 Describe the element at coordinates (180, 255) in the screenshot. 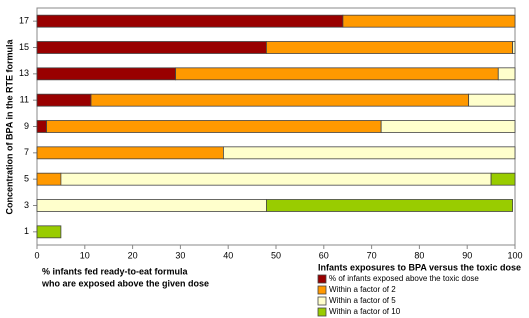

I see `x-tick-label: 30` at that location.